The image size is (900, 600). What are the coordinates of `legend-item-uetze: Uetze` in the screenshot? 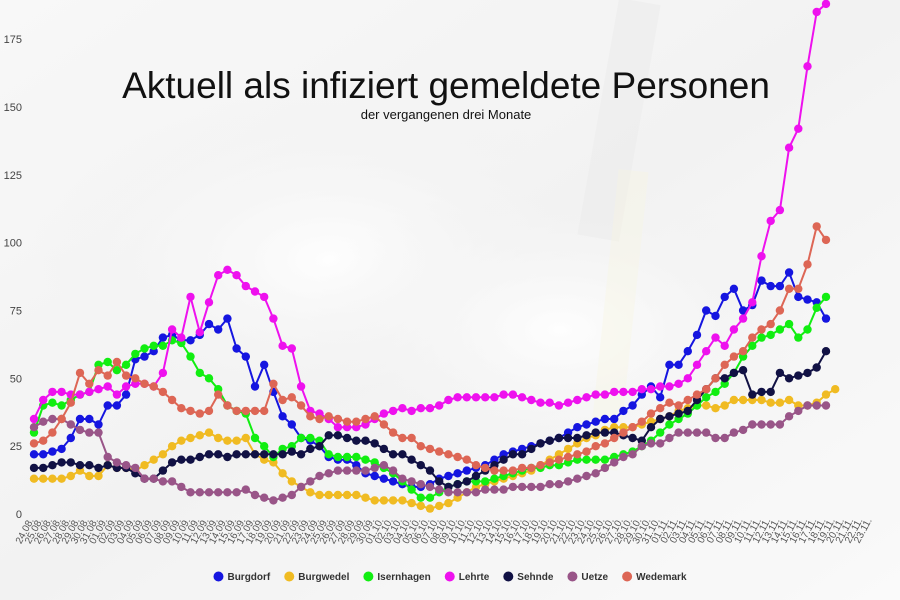 It's located at (588, 577).